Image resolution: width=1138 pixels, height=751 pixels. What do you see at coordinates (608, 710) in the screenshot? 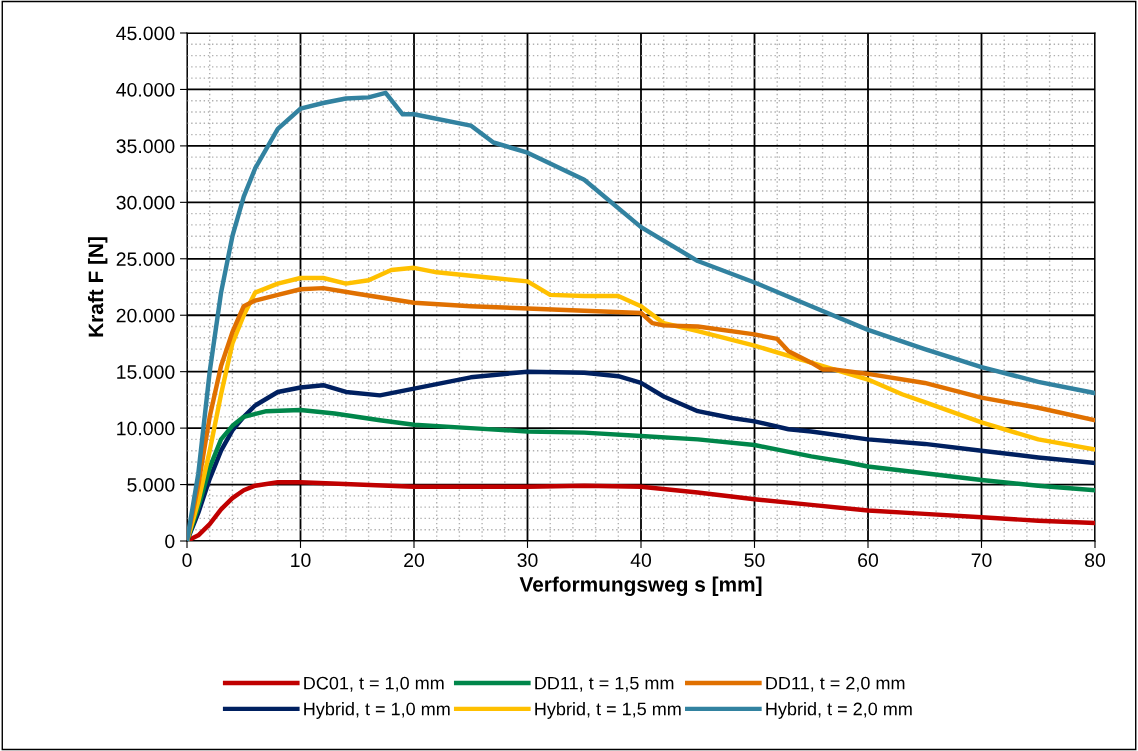
I see `legend-label: Hybrid, t = 1,5 mm` at bounding box center [608, 710].